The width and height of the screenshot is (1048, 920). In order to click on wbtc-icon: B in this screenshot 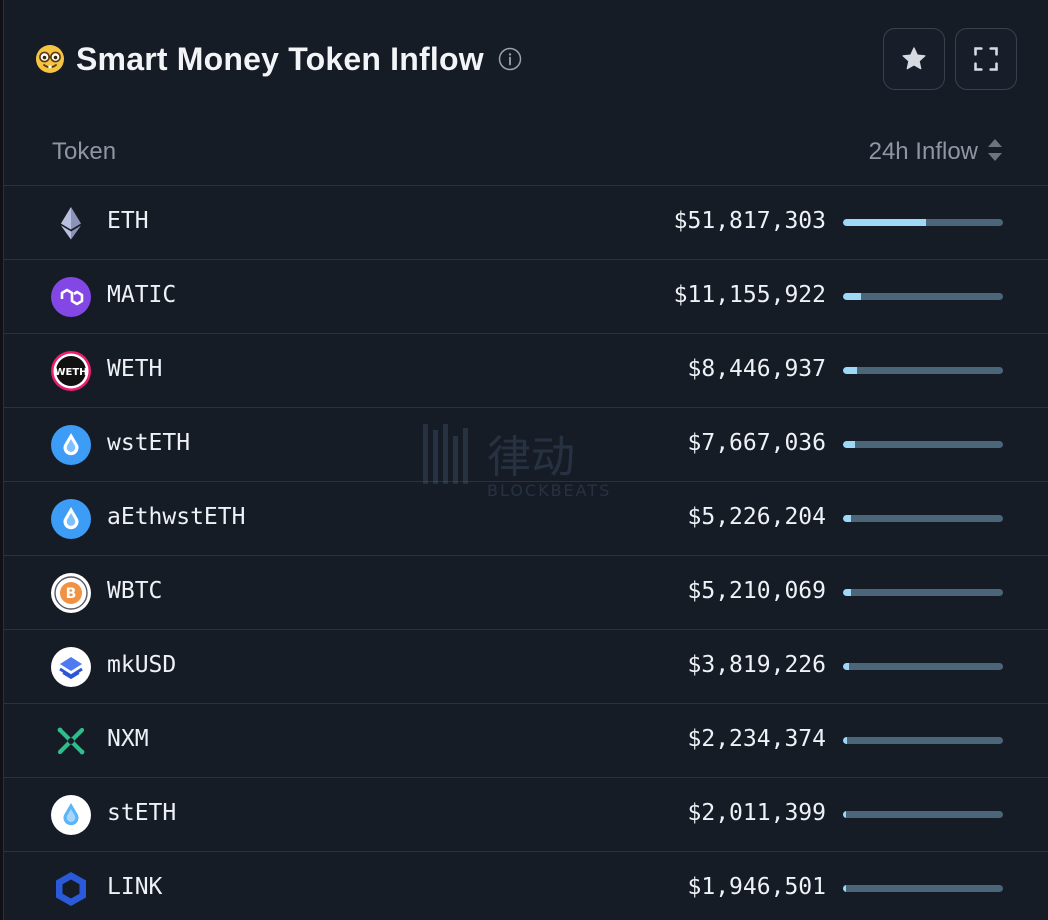, I will do `click(71, 593)`.